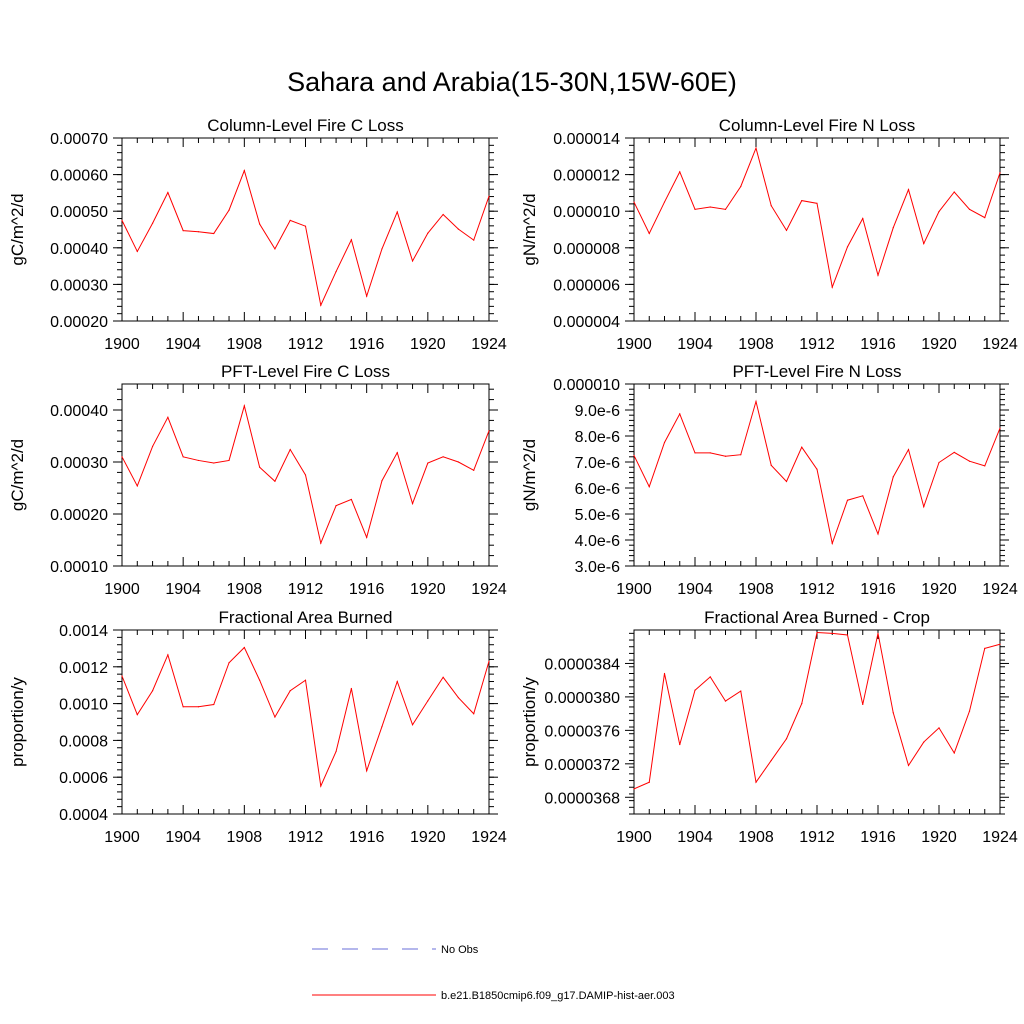  What do you see at coordinates (597, 411) in the screenshot?
I see `y-tick-label: 9.0e-6` at bounding box center [597, 411].